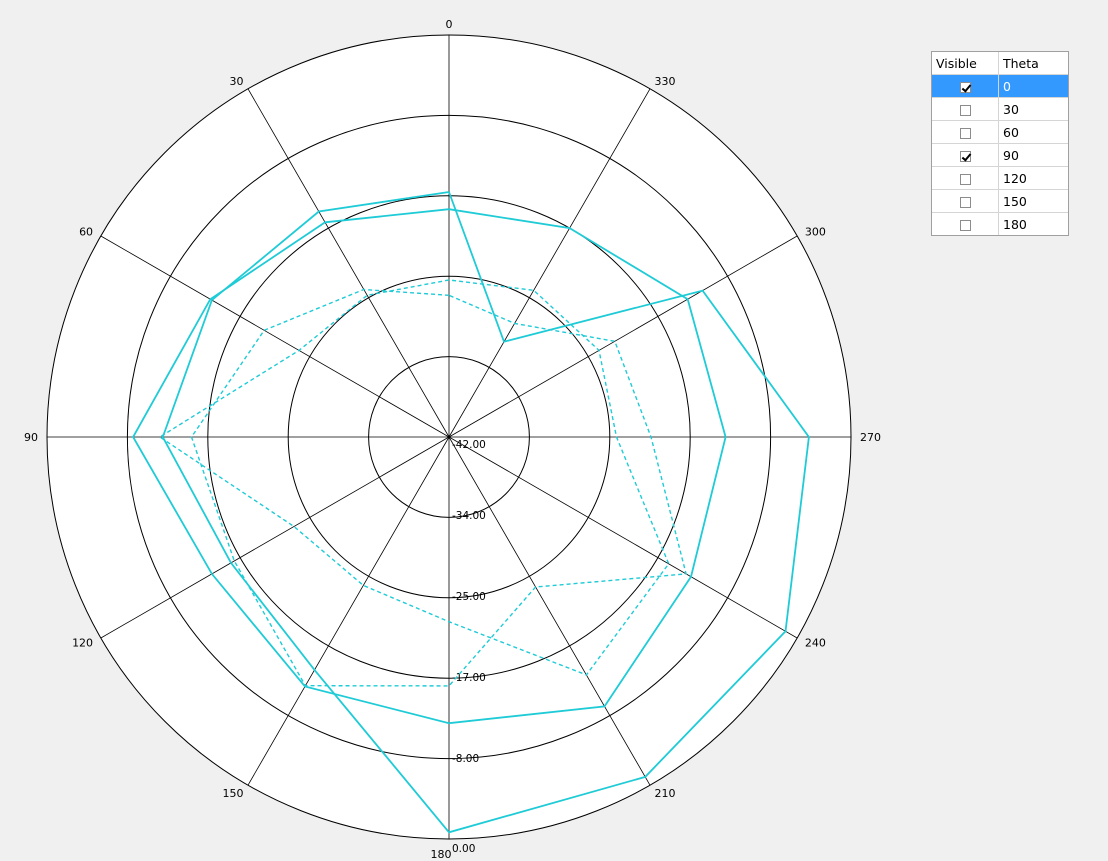 The image size is (1108, 861). What do you see at coordinates (665, 793) in the screenshot?
I see `angle-label: 210` at bounding box center [665, 793].